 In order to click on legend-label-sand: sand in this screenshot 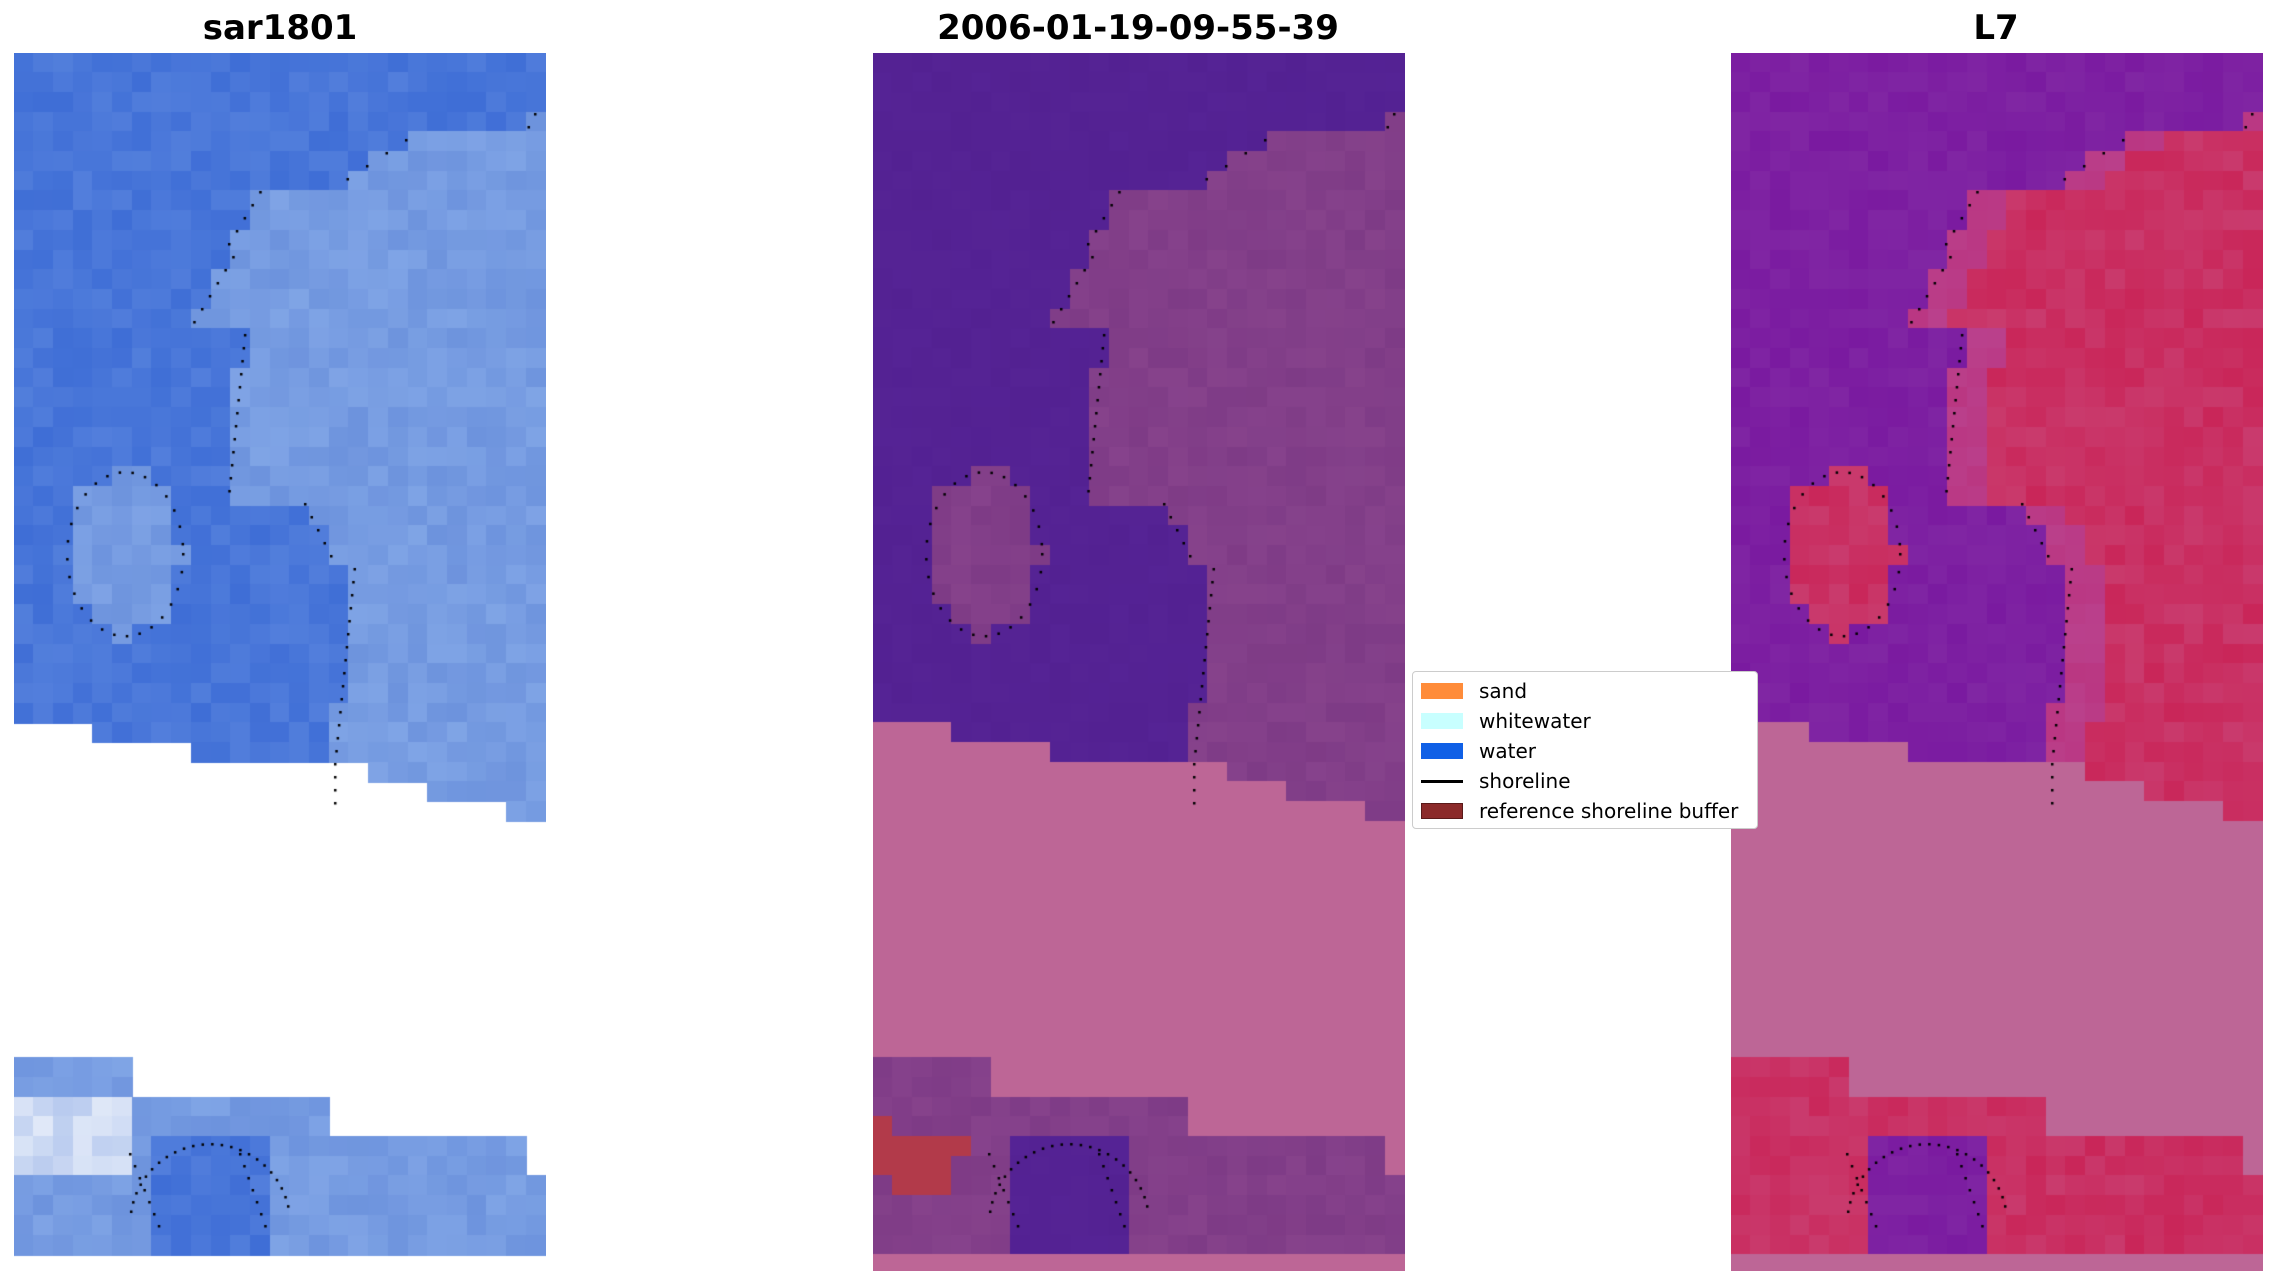, I will do `click(1503, 691)`.